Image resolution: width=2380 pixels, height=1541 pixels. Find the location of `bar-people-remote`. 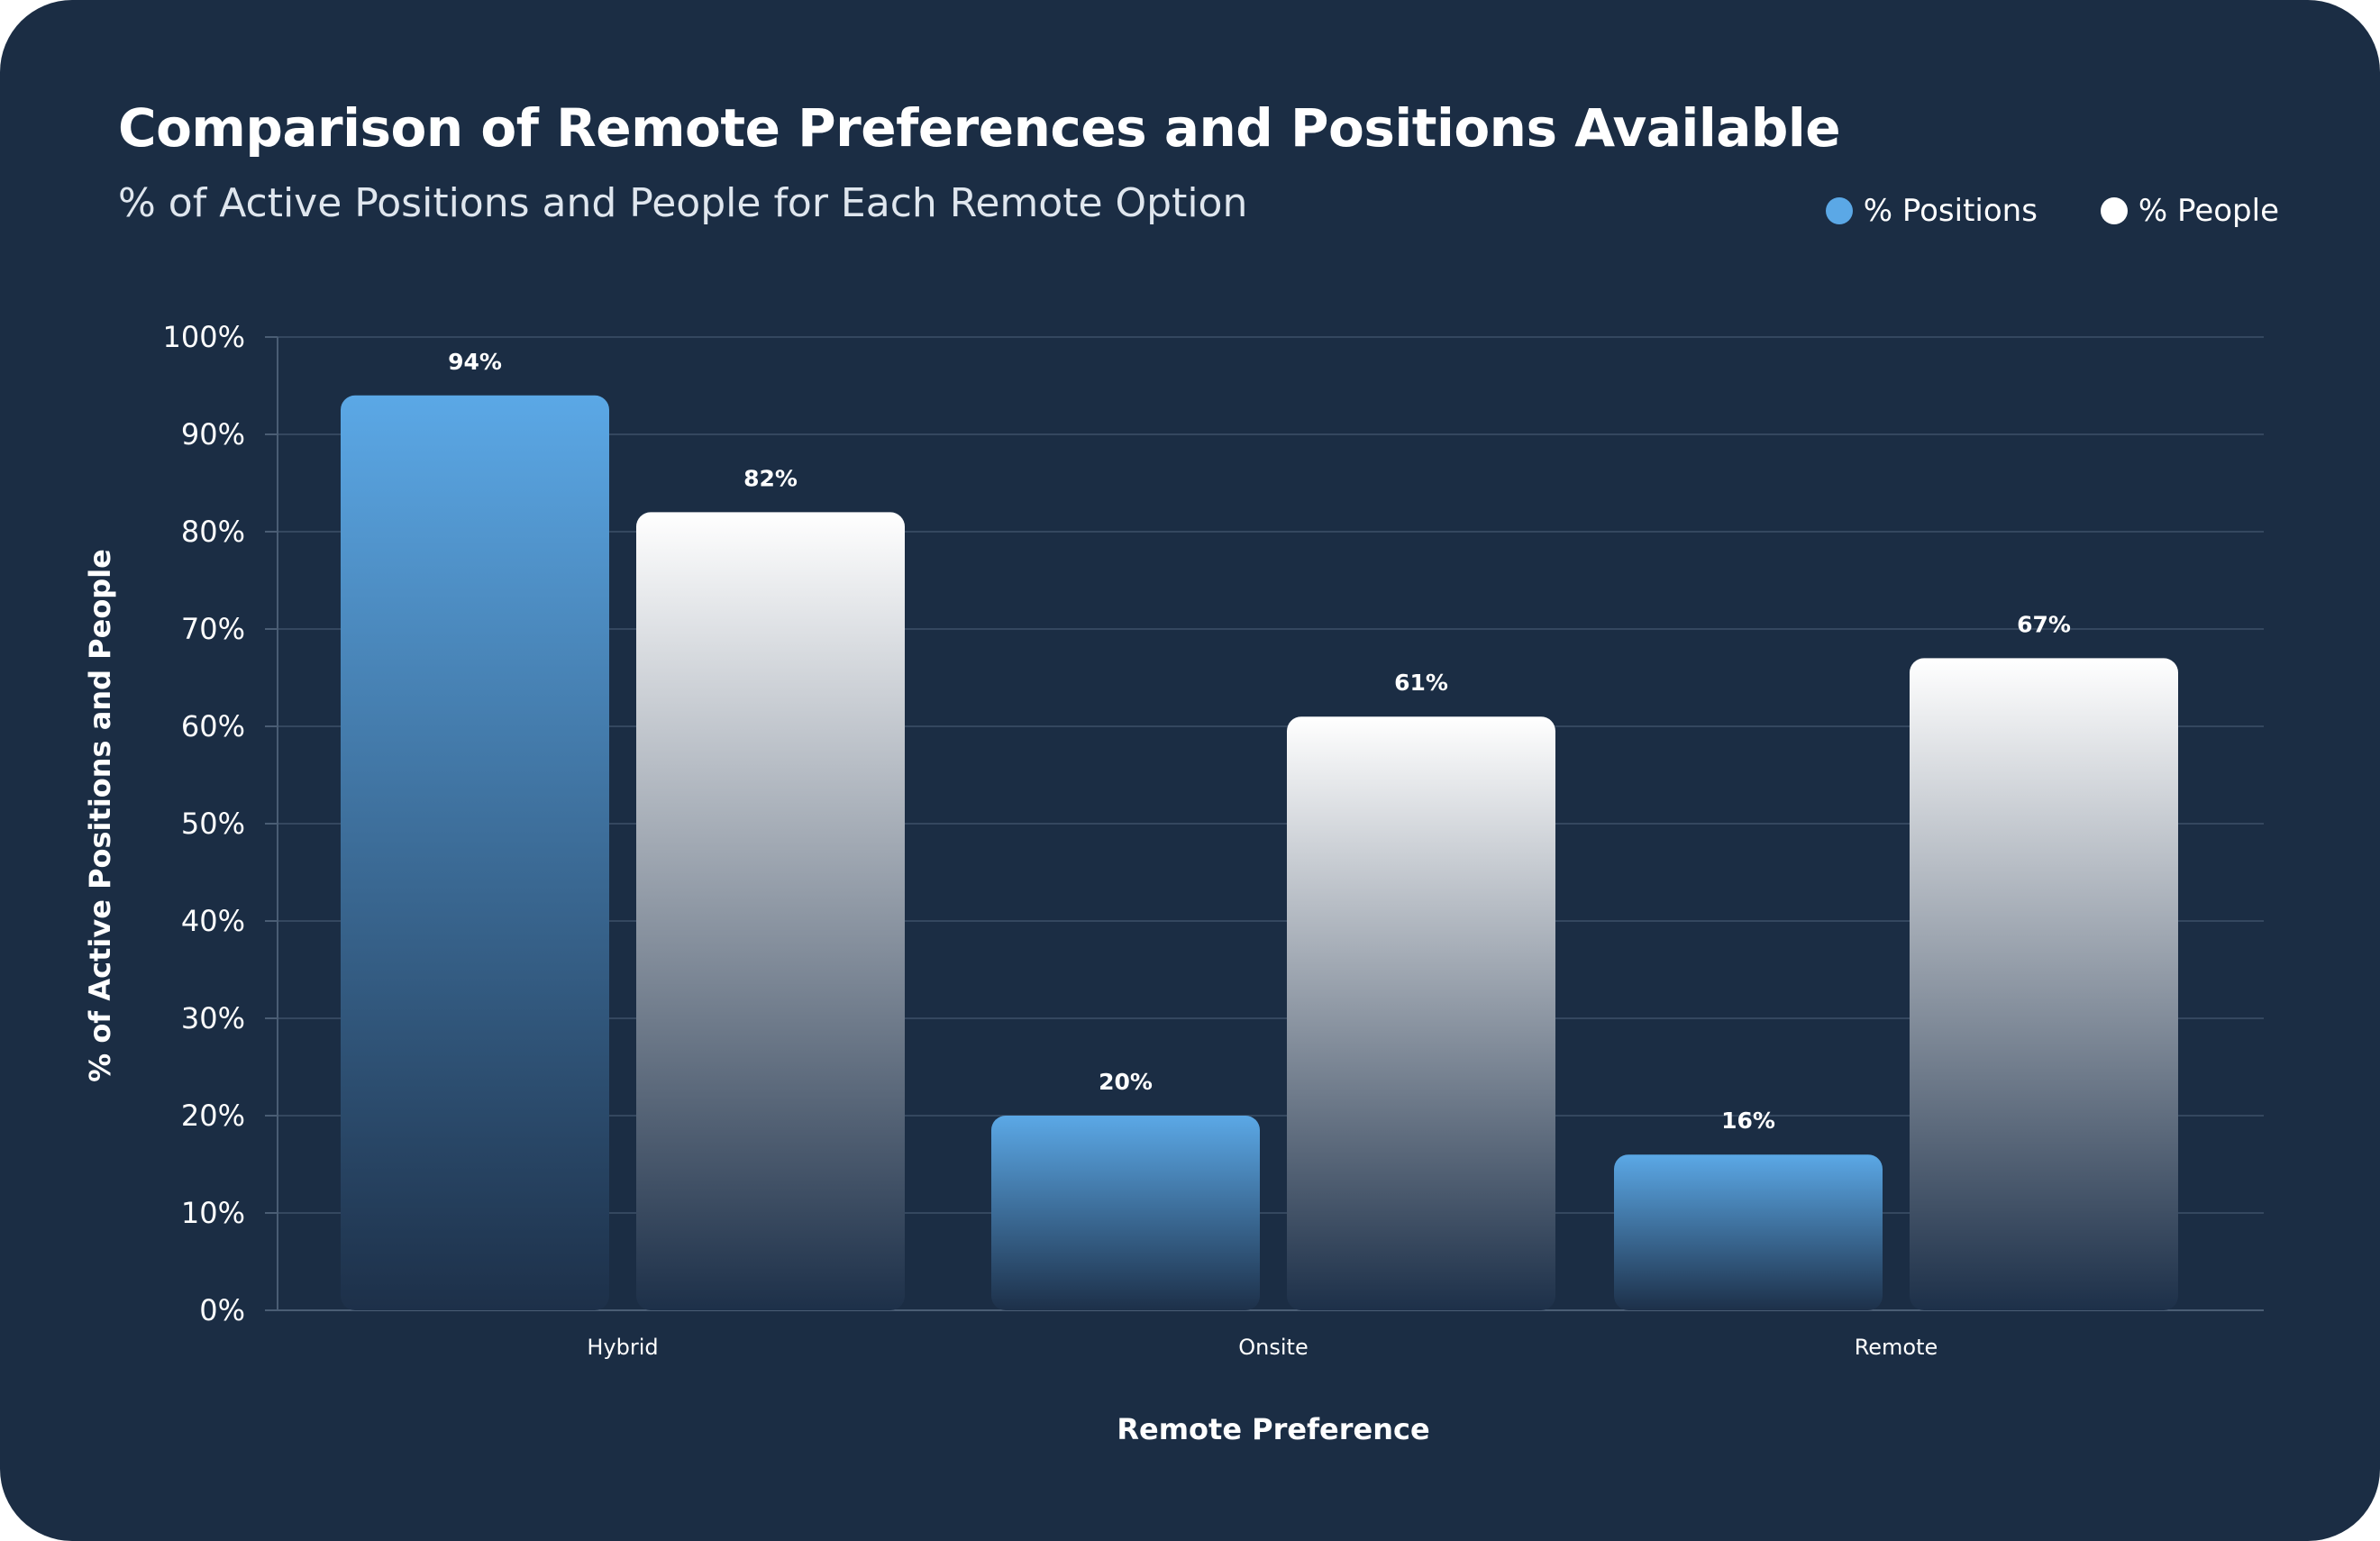

bar-people-remote is located at coordinates (2044, 984).